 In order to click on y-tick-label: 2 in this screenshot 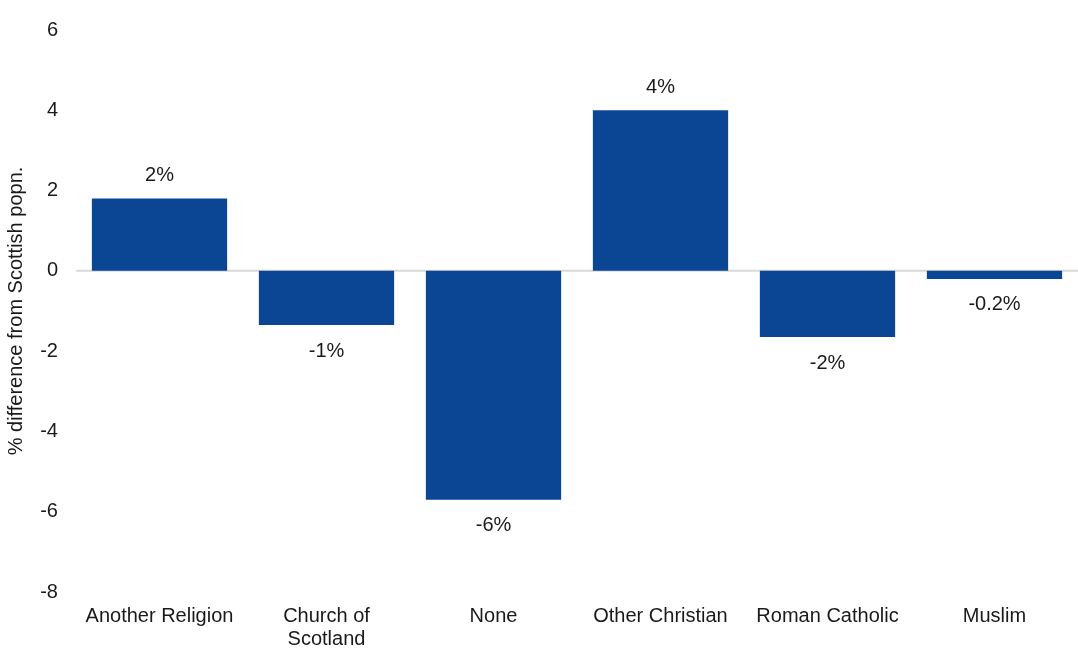, I will do `click(52, 189)`.